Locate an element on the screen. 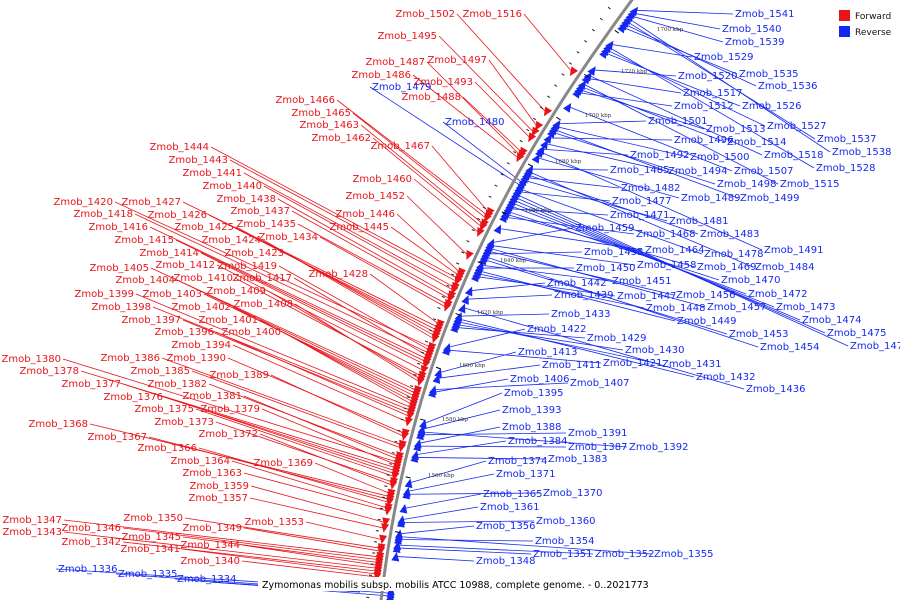  gene-label-zmob-1457: Zmob_1457 is located at coordinates (737, 307).